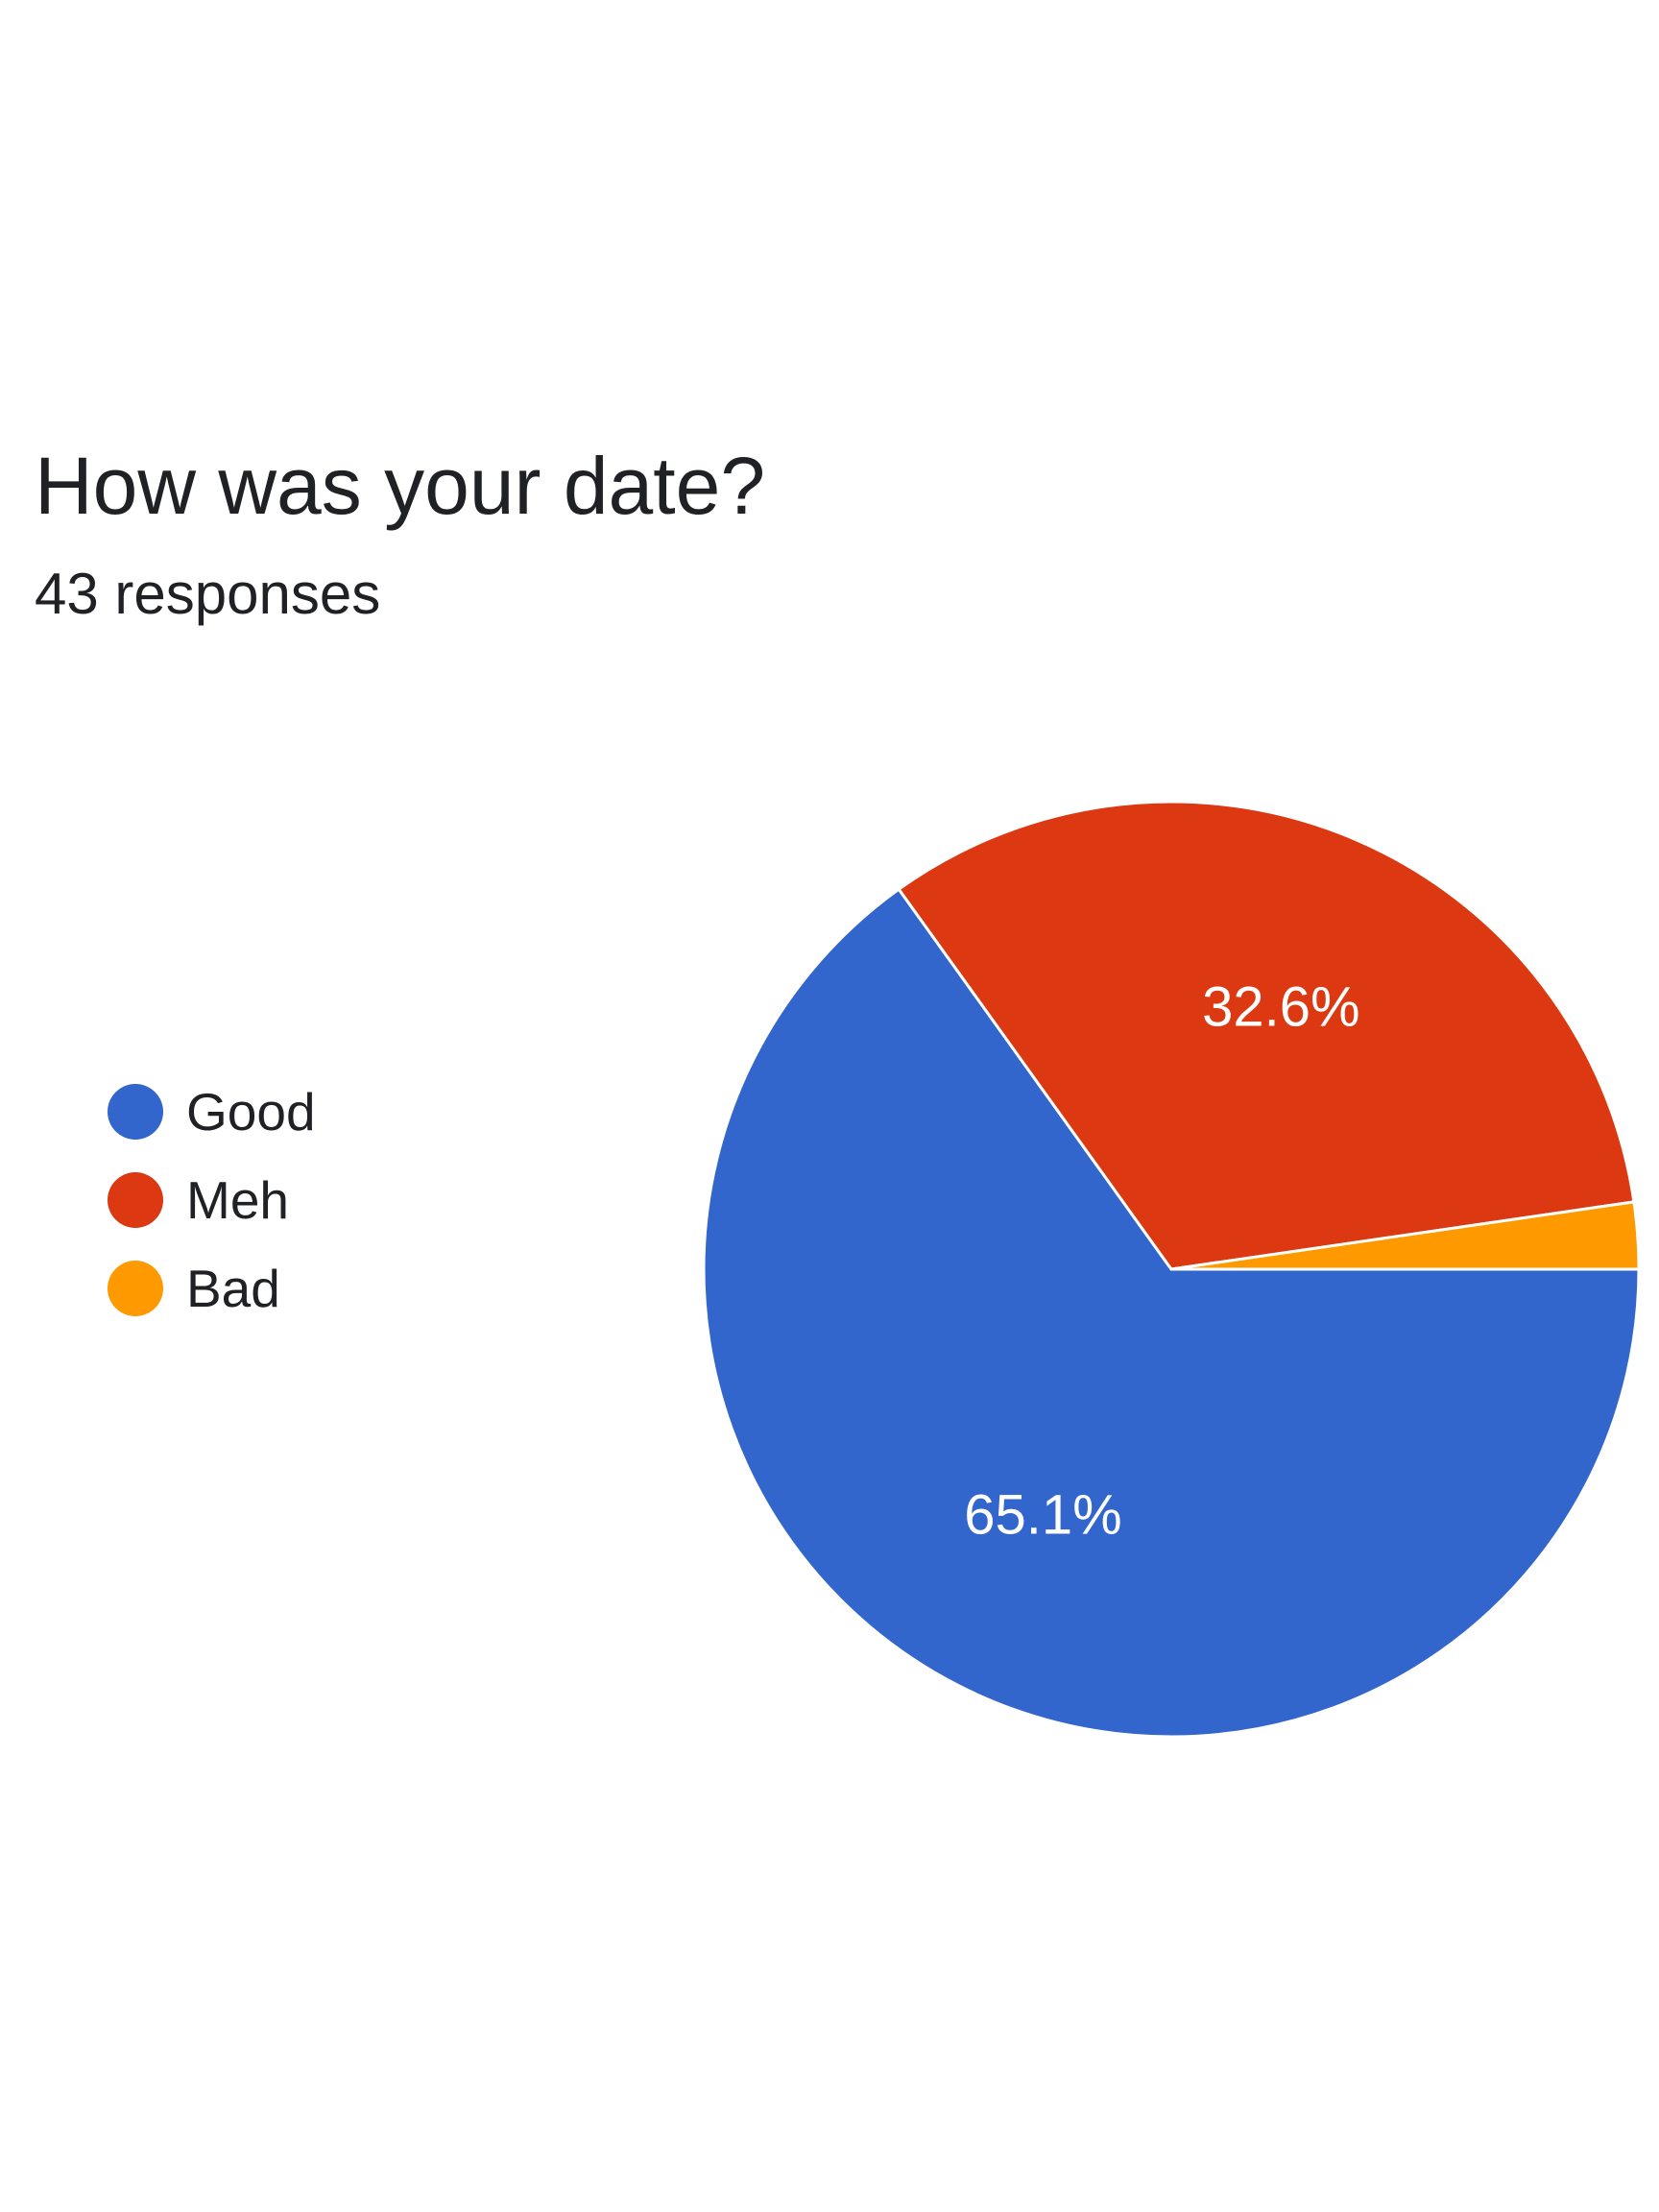  Describe the element at coordinates (238, 1200) in the screenshot. I see `legend-label-meh: Meh` at that location.